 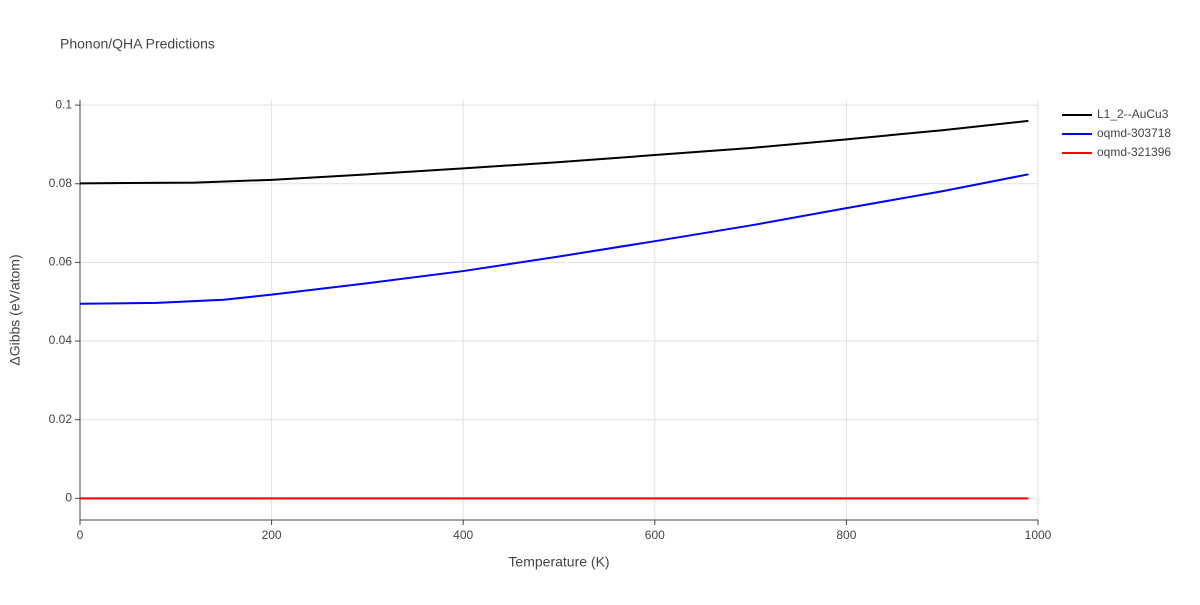 I want to click on legend-label: oqmd-321396, so click(x=1134, y=152).